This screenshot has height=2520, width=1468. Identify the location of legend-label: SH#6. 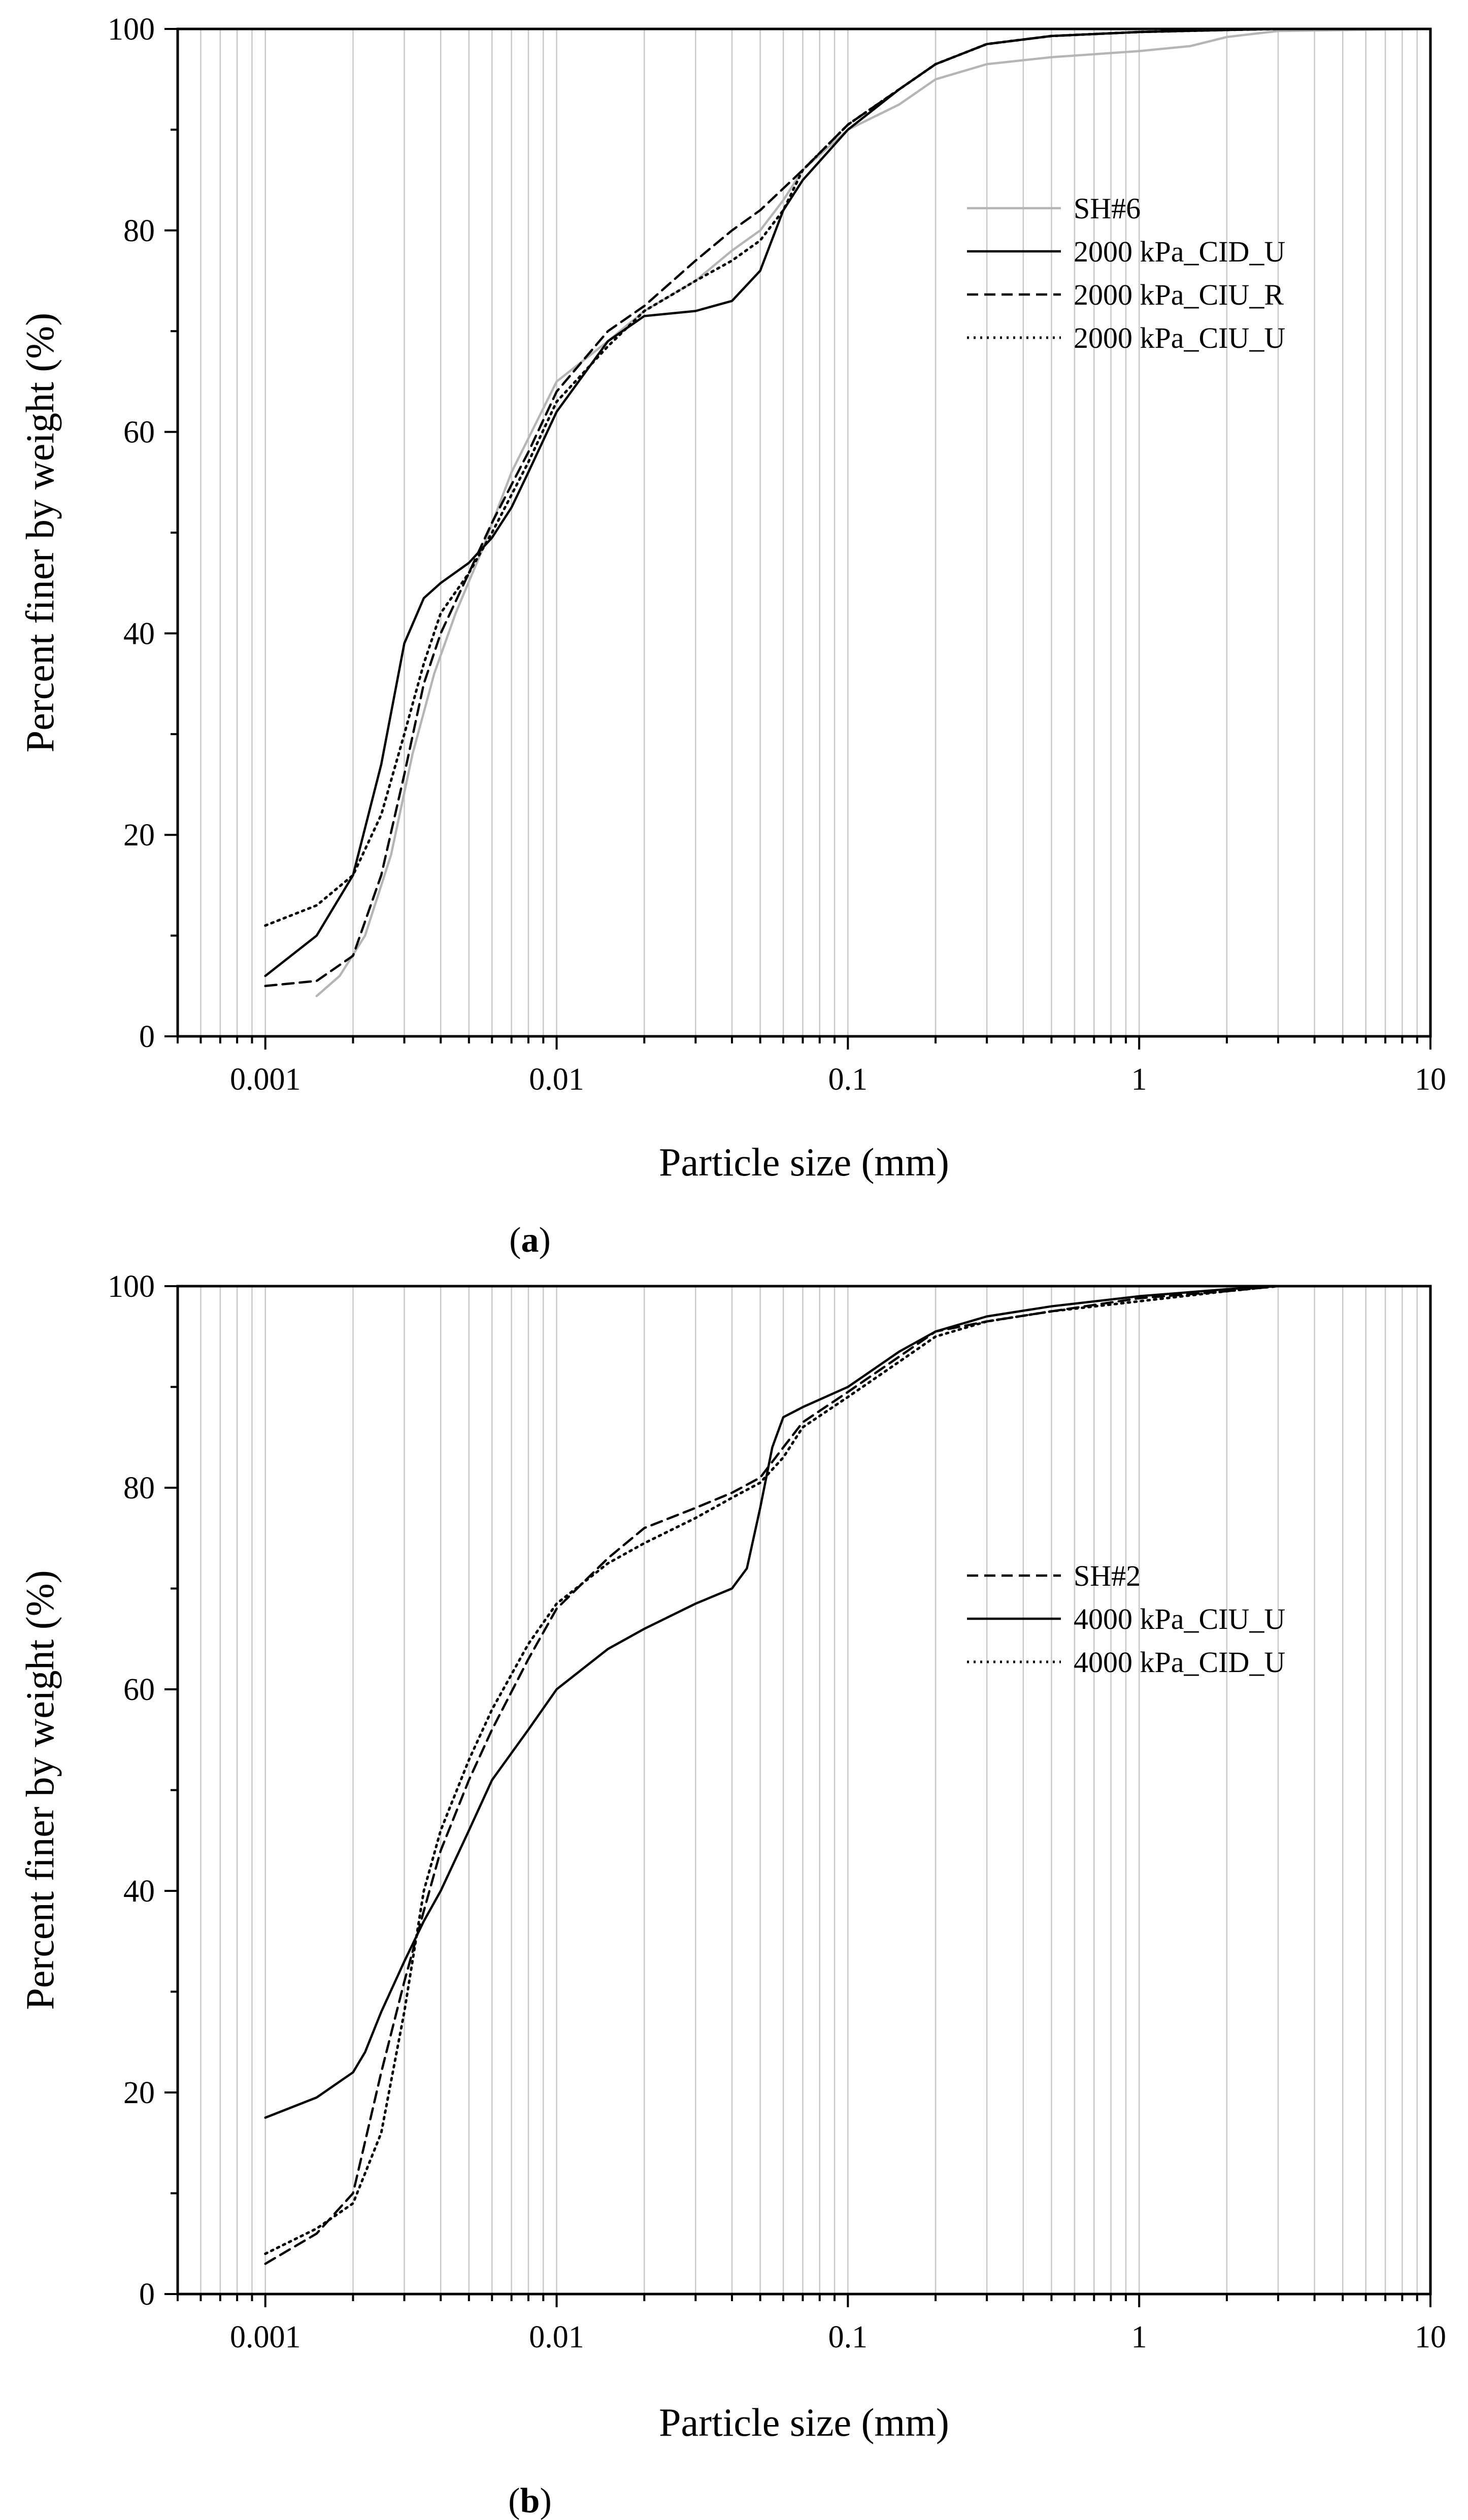
(1107, 208).